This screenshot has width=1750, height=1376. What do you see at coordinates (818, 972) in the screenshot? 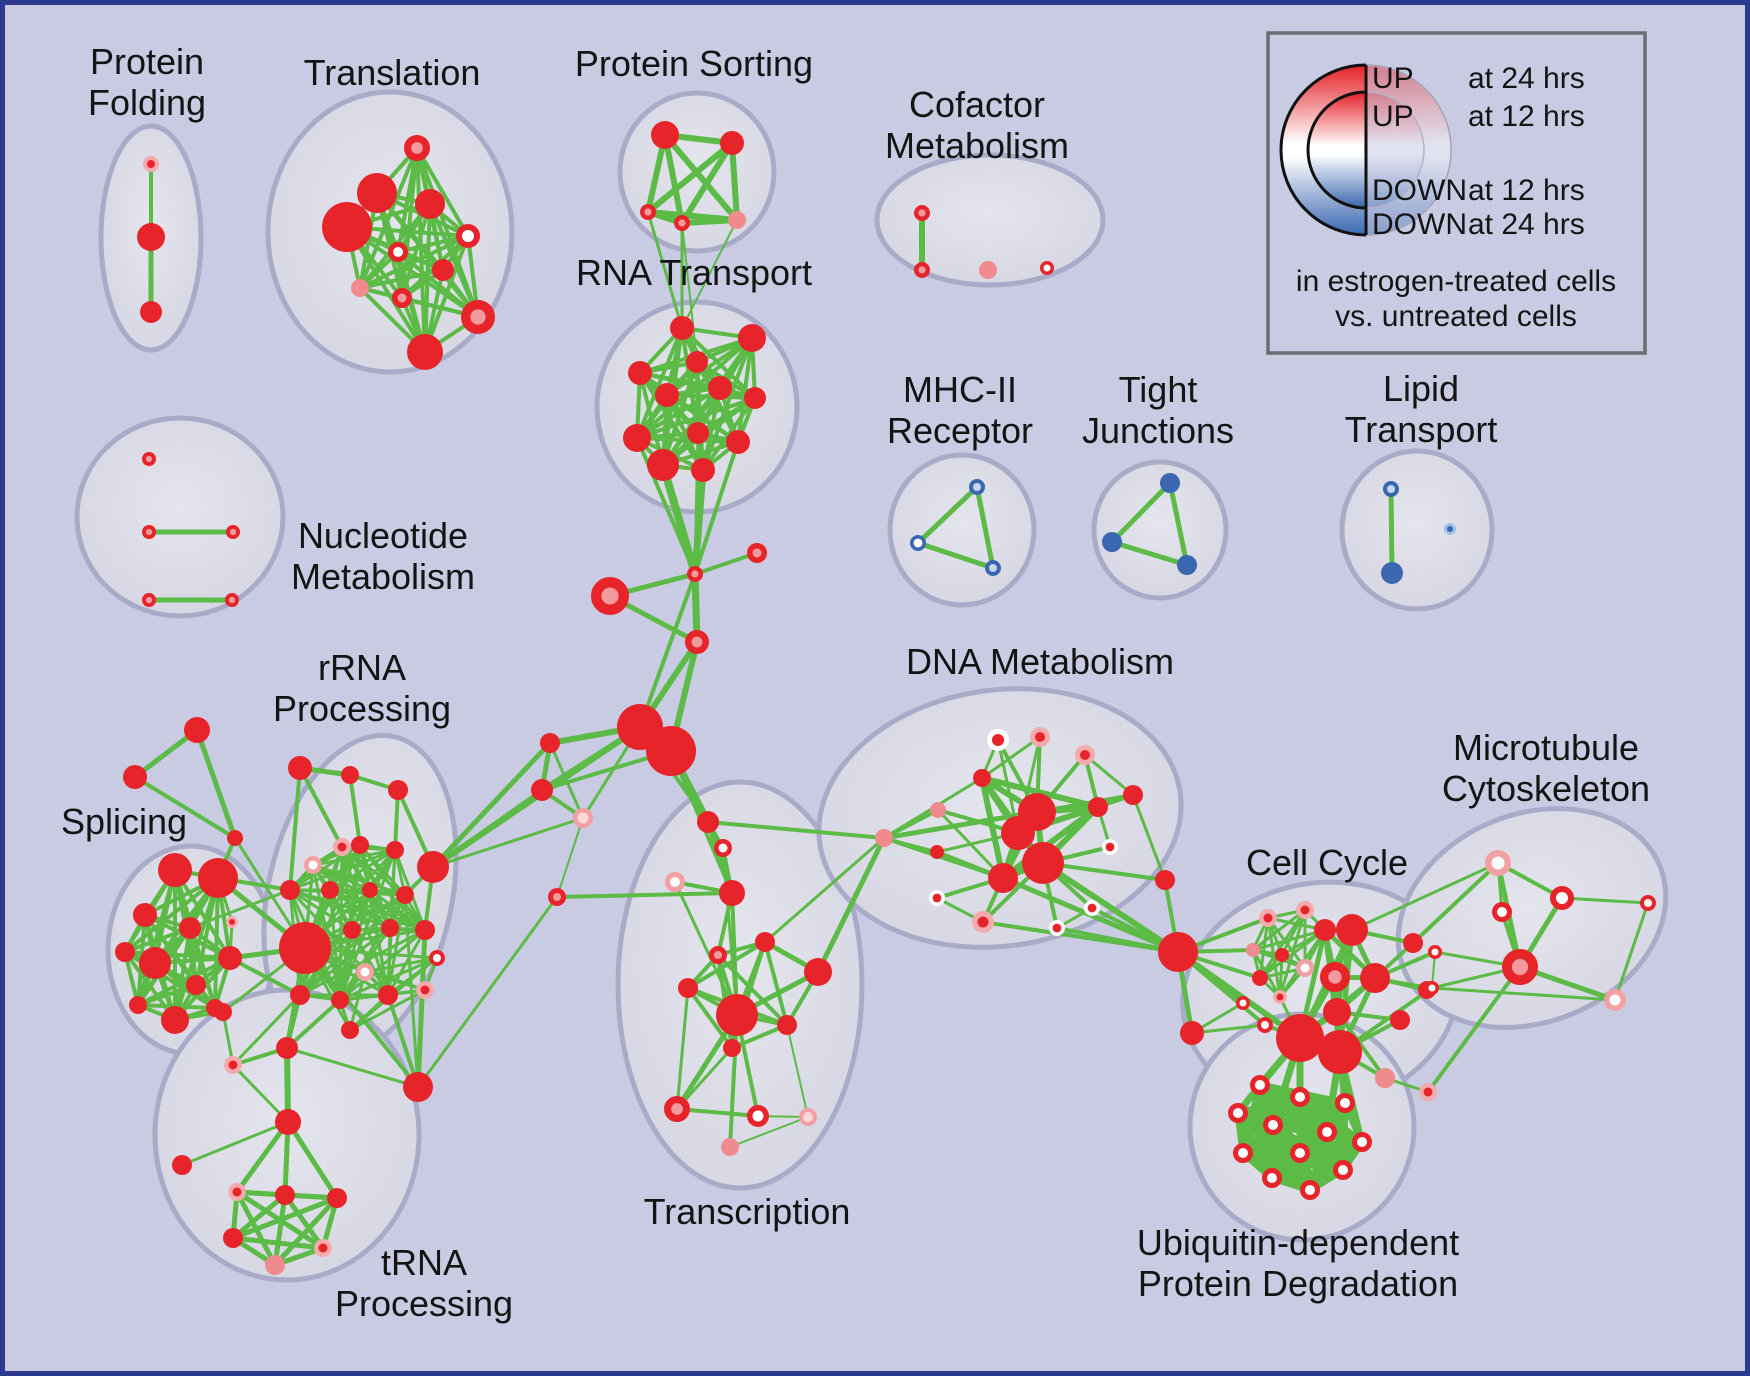
I see `node-tx8` at bounding box center [818, 972].